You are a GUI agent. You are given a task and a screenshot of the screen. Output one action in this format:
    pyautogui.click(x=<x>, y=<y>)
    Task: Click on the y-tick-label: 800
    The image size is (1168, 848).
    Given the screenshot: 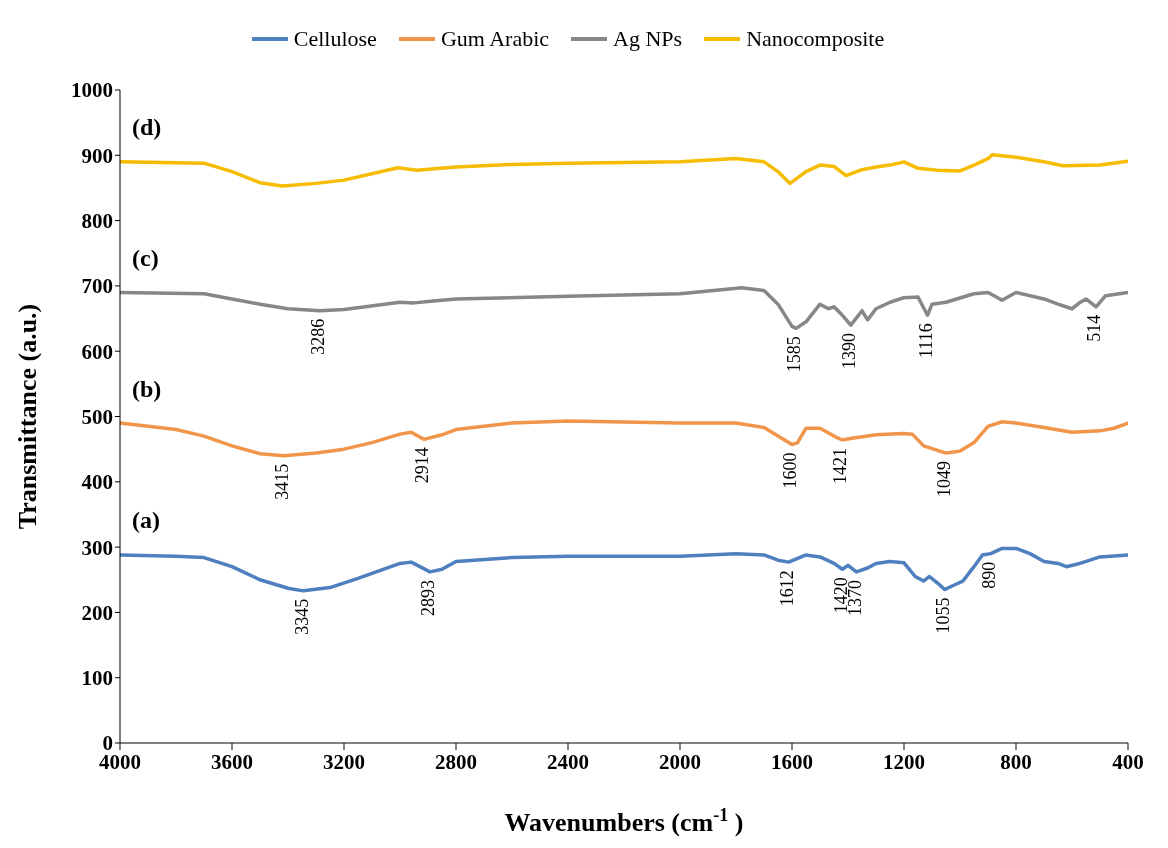 What is the action you would take?
    pyautogui.click(x=97, y=221)
    